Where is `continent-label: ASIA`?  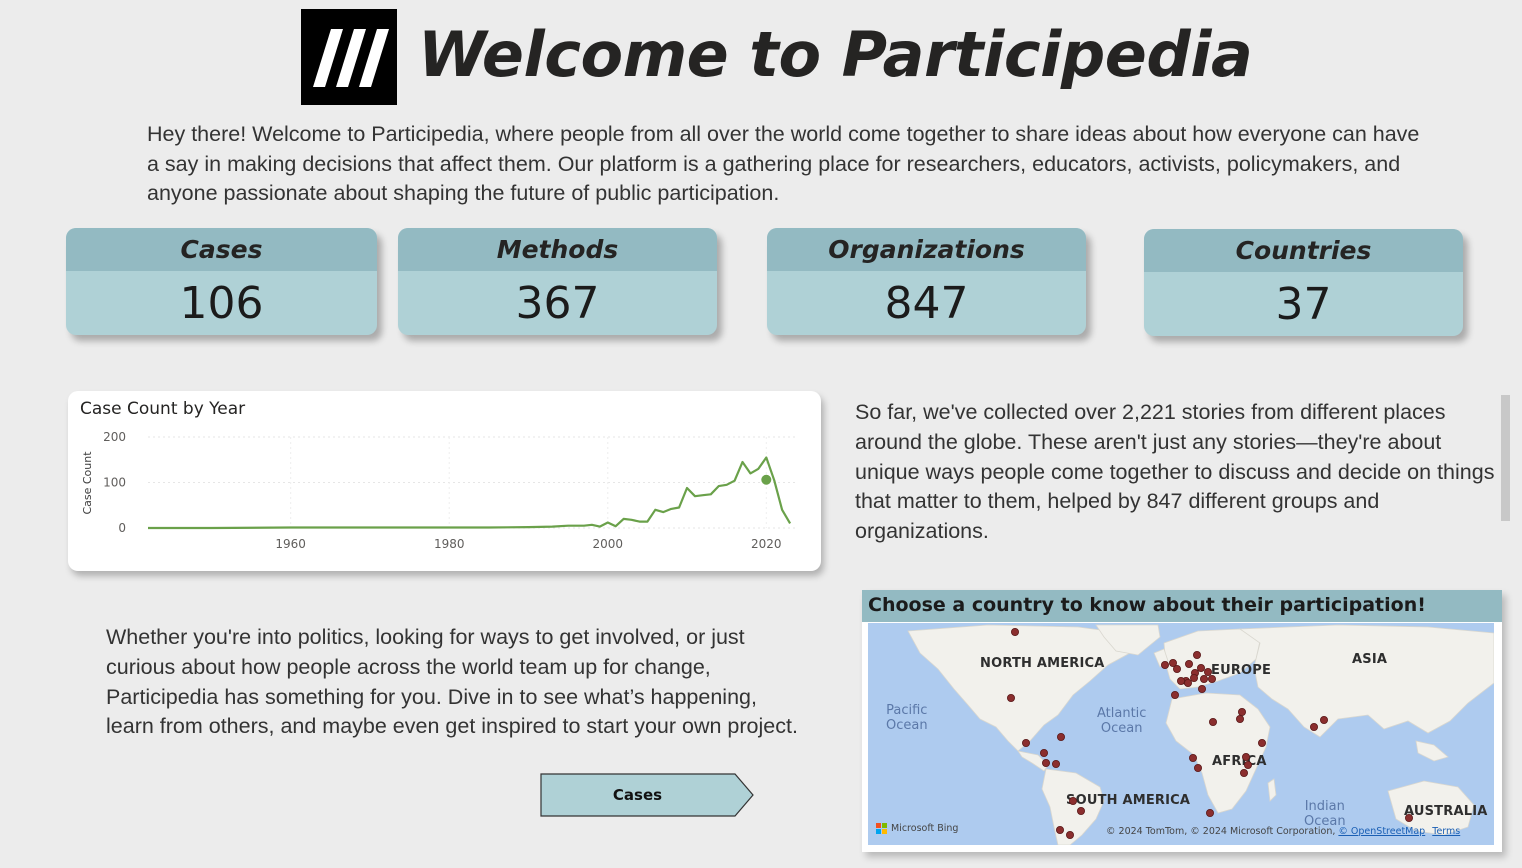 continent-label: ASIA is located at coordinates (1370, 659).